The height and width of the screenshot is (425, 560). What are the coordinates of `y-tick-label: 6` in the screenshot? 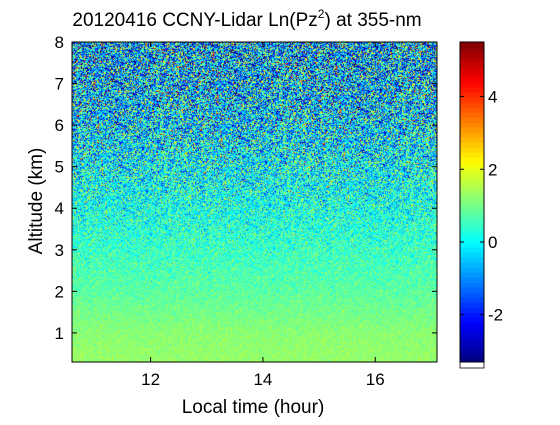 It's located at (59, 125).